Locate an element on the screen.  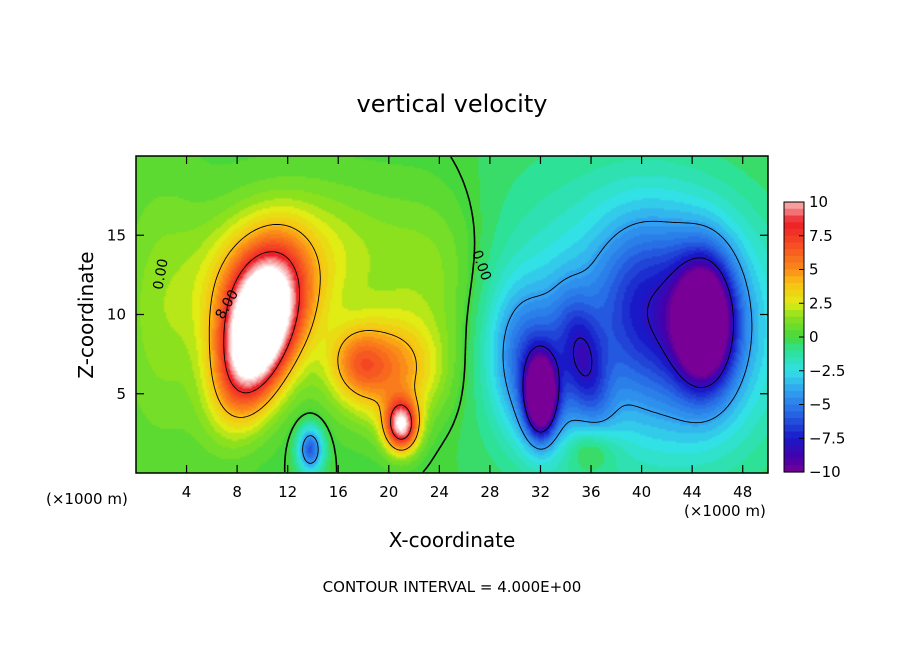
x-tick-label: 20 is located at coordinates (388, 492).